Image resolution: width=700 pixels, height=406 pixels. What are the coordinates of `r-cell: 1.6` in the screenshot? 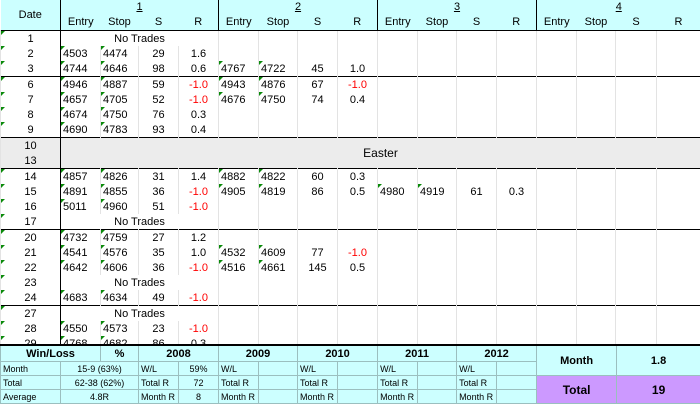 It's located at (198, 53).